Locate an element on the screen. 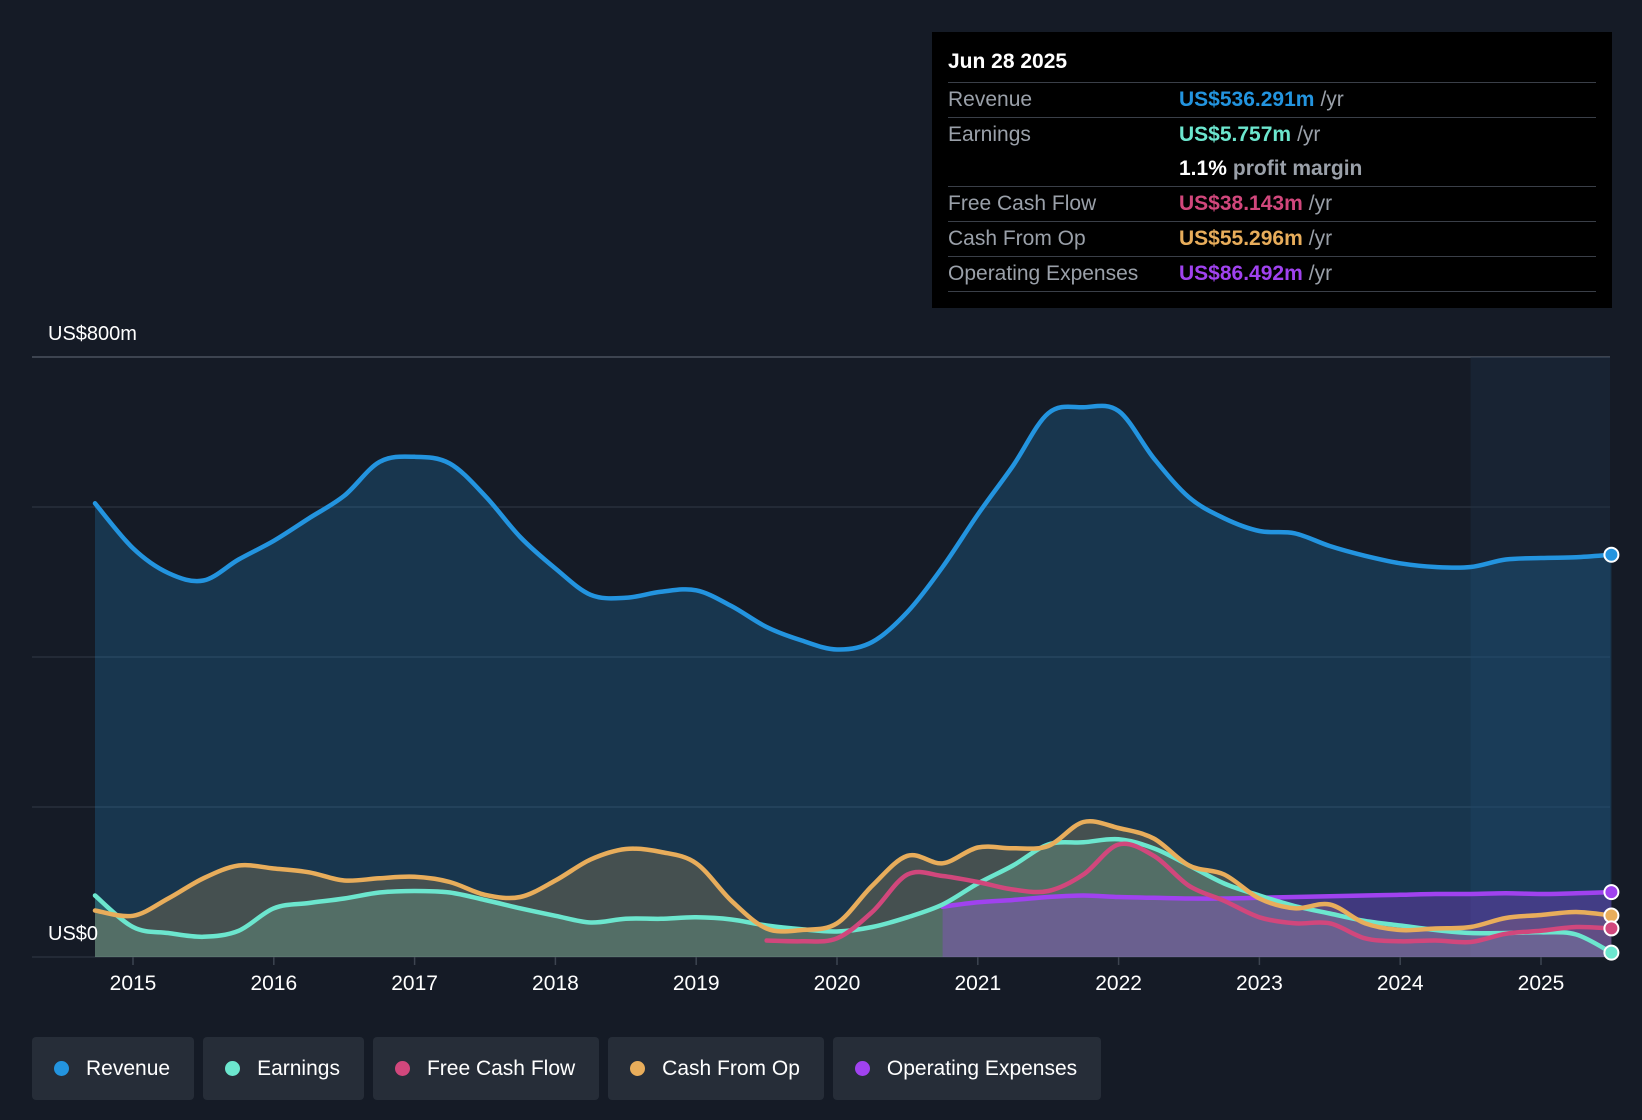 This screenshot has height=1120, width=1642. earnings-area is located at coordinates (853, 898).